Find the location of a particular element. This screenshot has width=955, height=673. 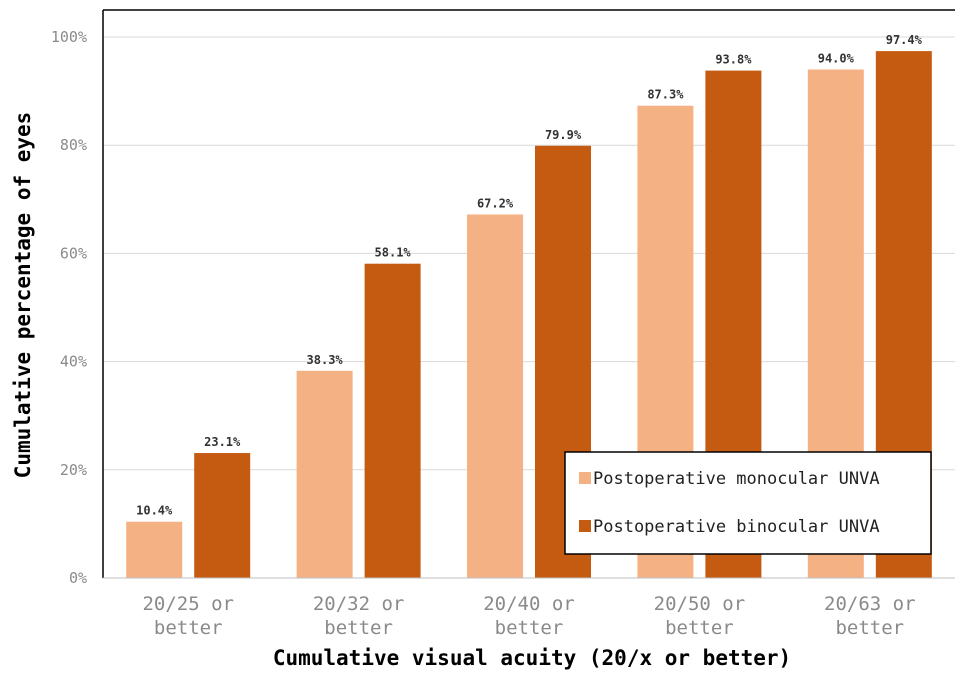

y-tick-label: 0% is located at coordinates (78, 578).